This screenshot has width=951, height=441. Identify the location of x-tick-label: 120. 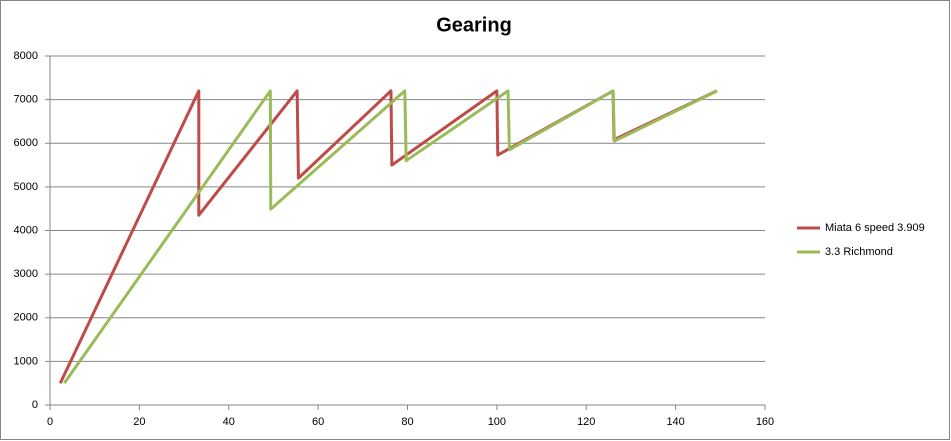
(586, 422).